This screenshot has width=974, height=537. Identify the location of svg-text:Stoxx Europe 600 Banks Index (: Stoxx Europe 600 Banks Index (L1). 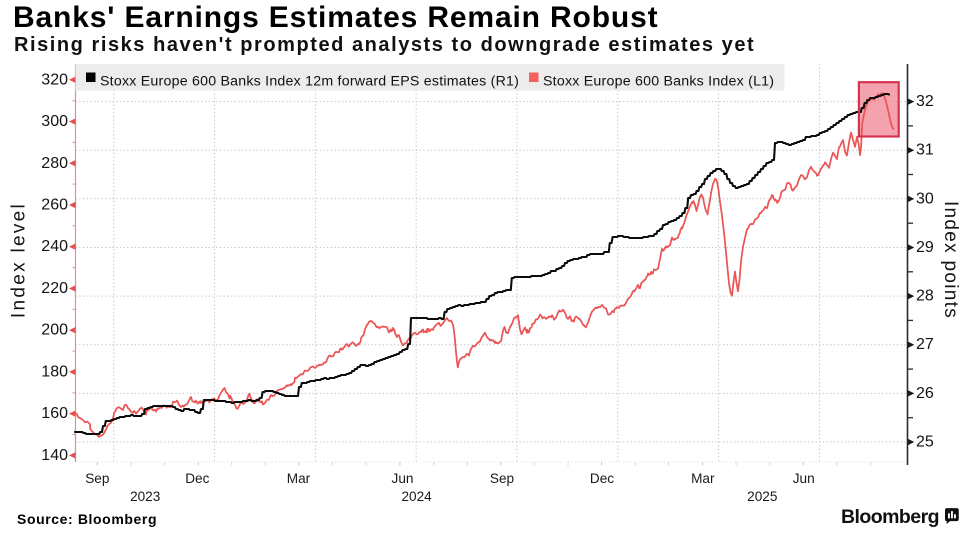
(658, 81).